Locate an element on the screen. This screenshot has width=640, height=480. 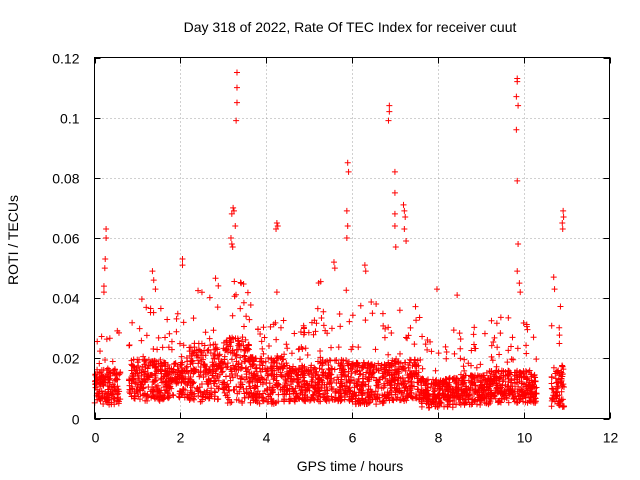
x-tick-label: 6 is located at coordinates (353, 438).